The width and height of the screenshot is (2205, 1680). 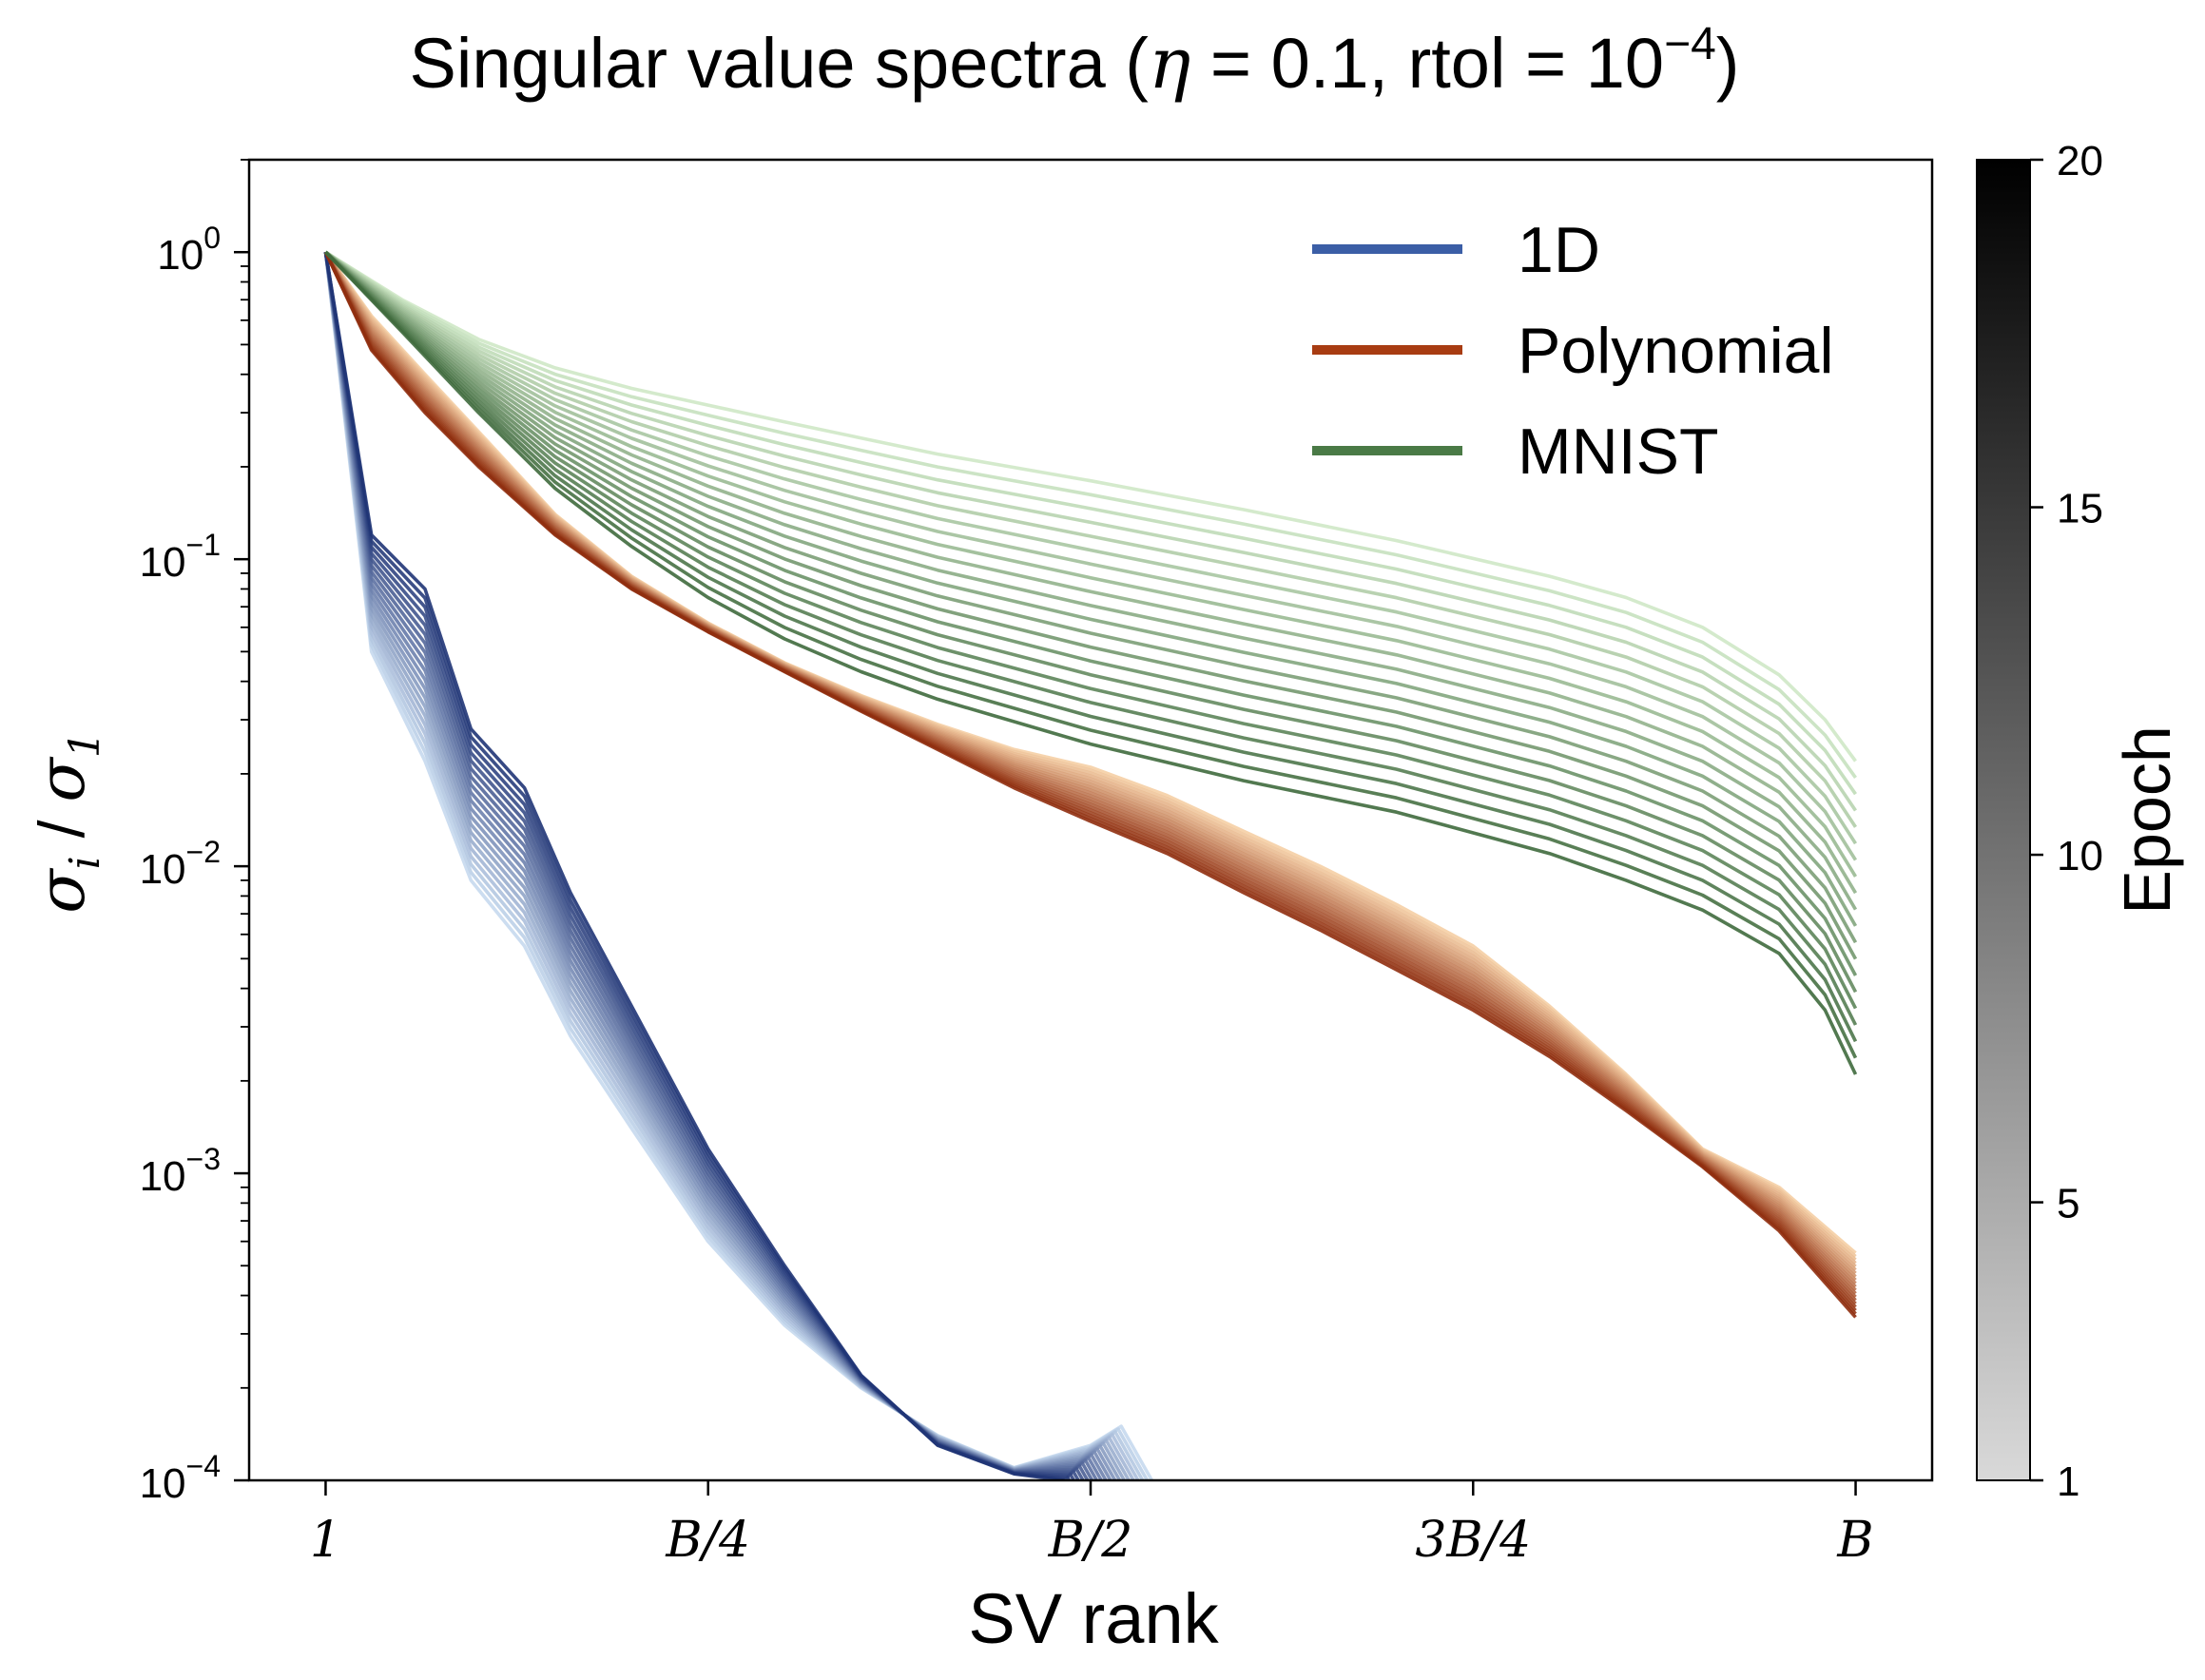 I want to click on title-prefix: Singular value spectra (, so click(x=780, y=63).